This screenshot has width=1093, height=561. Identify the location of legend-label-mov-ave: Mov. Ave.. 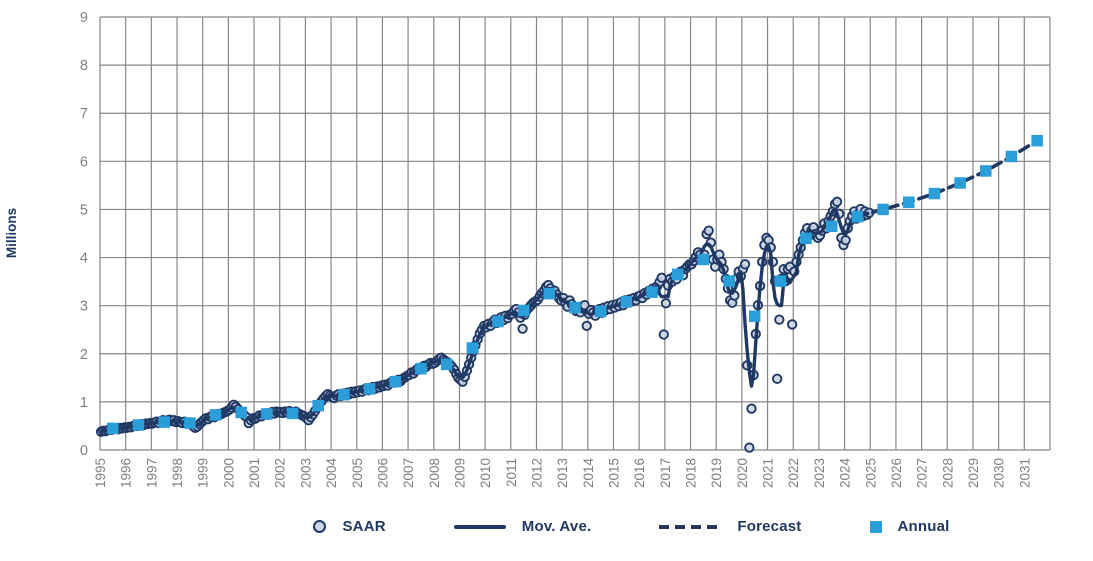
(556, 526).